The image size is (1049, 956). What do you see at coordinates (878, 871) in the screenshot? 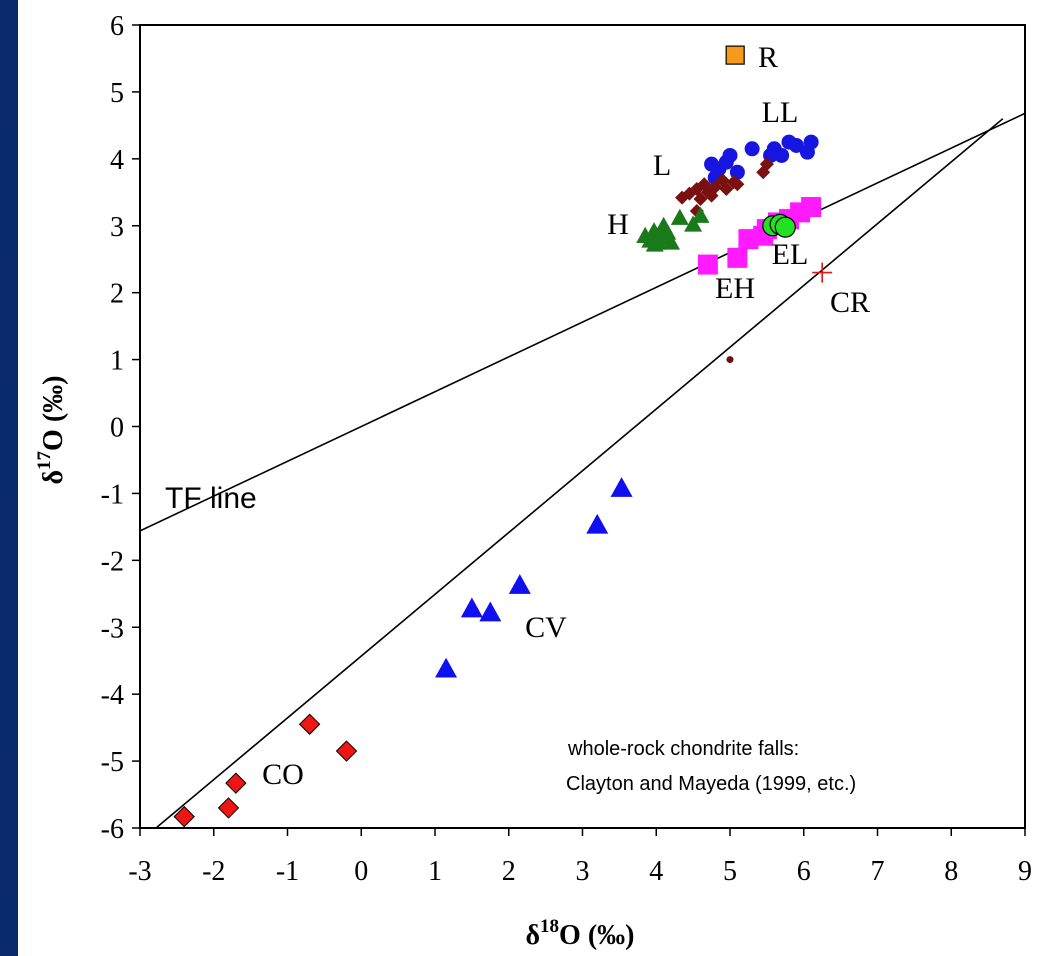
I see `x-tick-label: 7` at bounding box center [878, 871].